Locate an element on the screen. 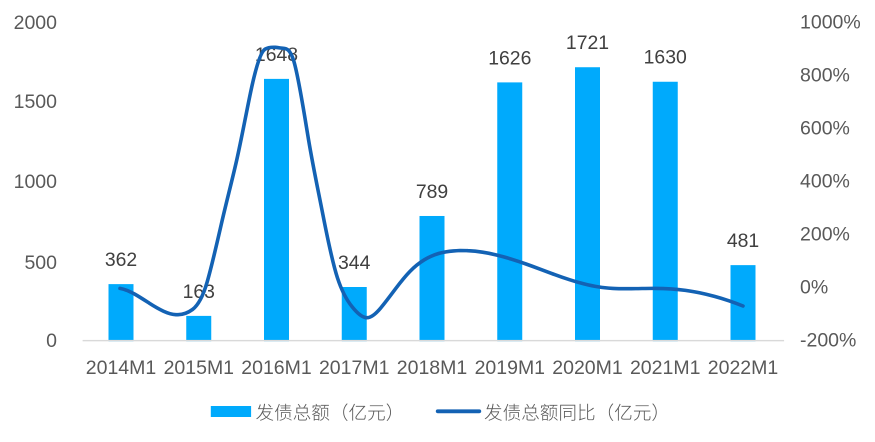 This screenshot has height=442, width=875. svg-text: 800% is located at coordinates (825, 76).